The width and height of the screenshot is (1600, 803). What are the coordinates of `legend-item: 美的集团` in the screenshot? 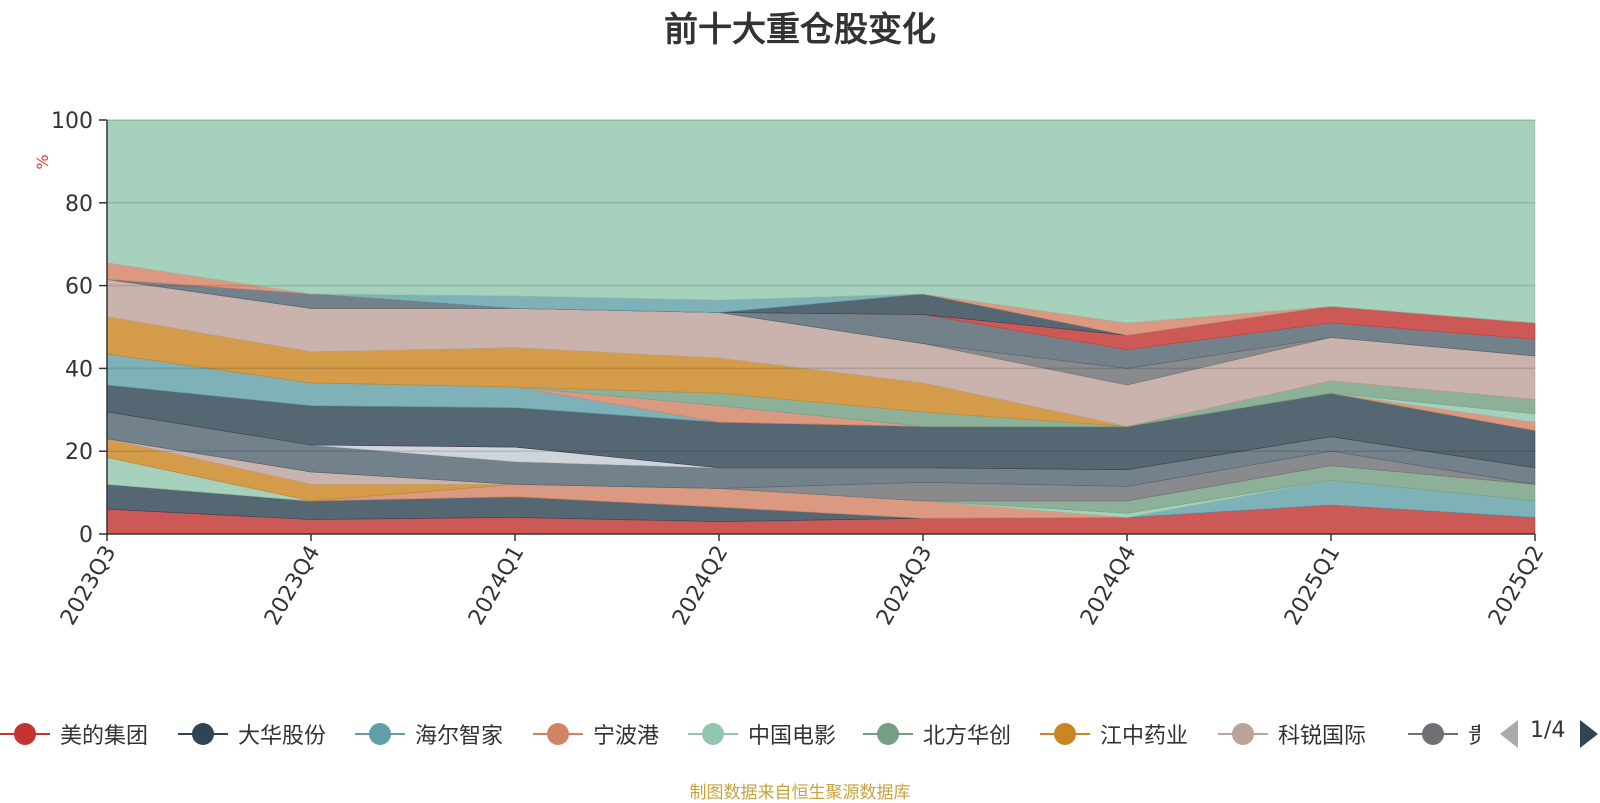 It's located at (74, 734).